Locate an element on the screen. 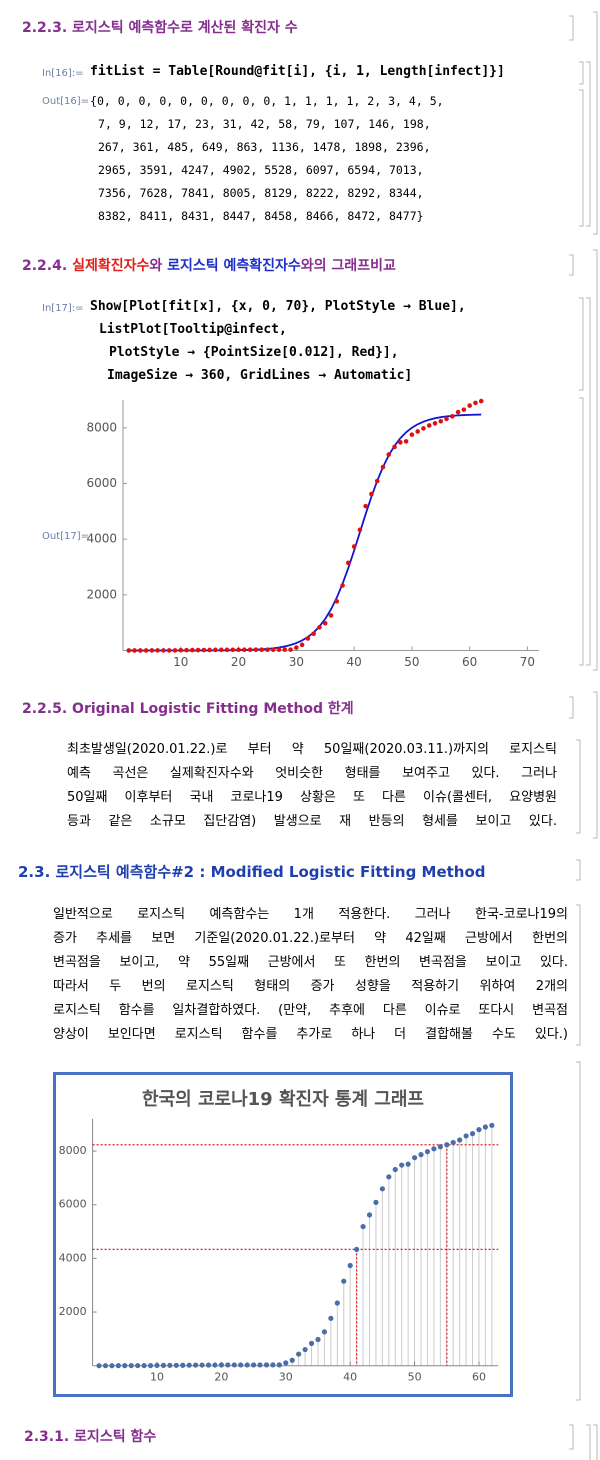  output-value: 1136 is located at coordinates (285, 147).